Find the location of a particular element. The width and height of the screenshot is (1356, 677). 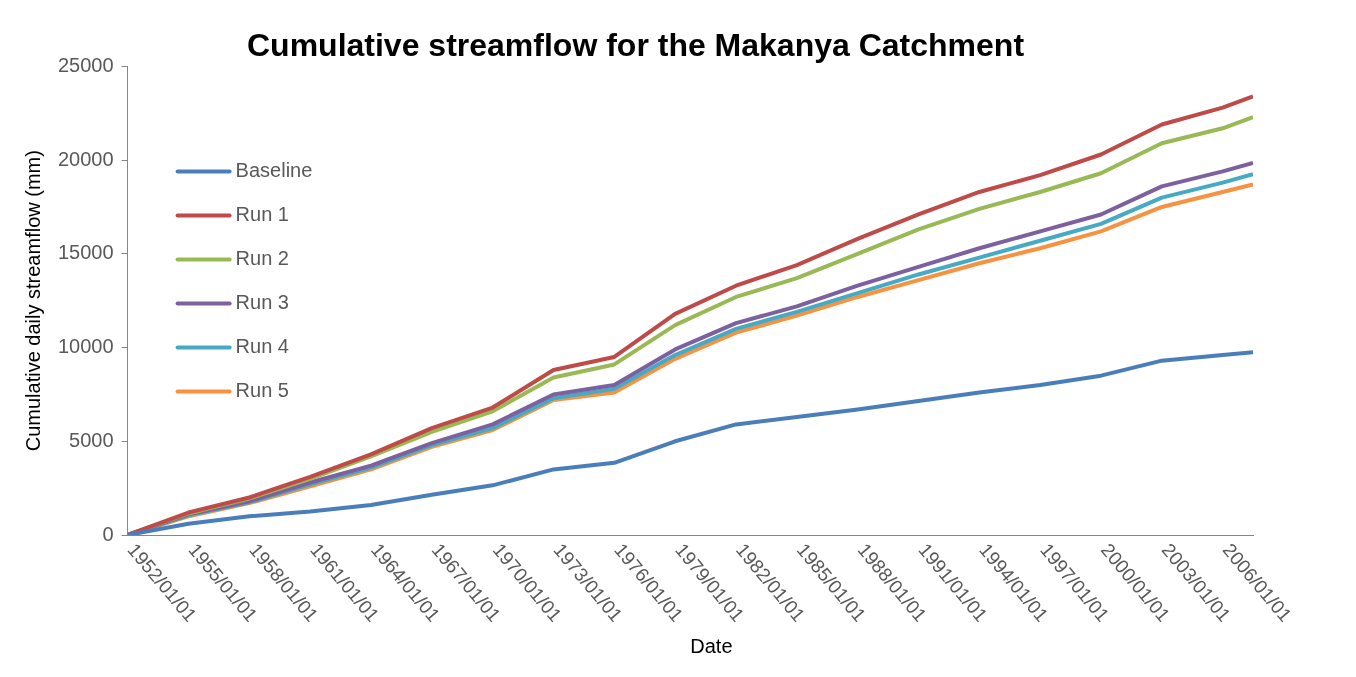

legend-label: Run 1 is located at coordinates (262, 213).